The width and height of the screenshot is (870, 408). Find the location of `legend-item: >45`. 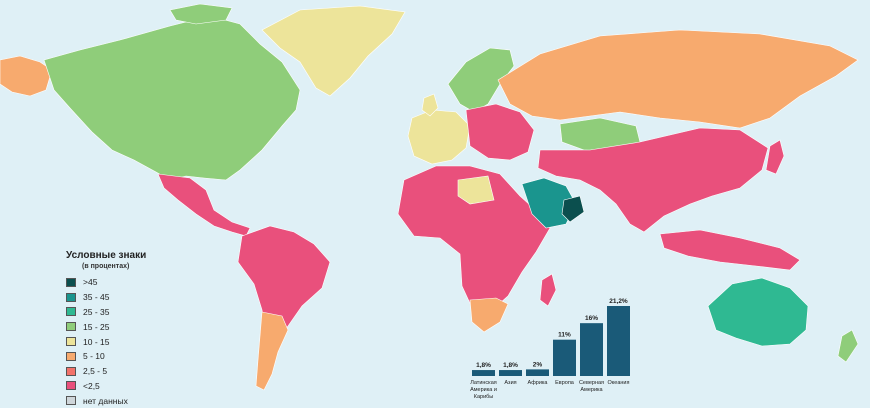

legend-item: >45 is located at coordinates (126, 282).